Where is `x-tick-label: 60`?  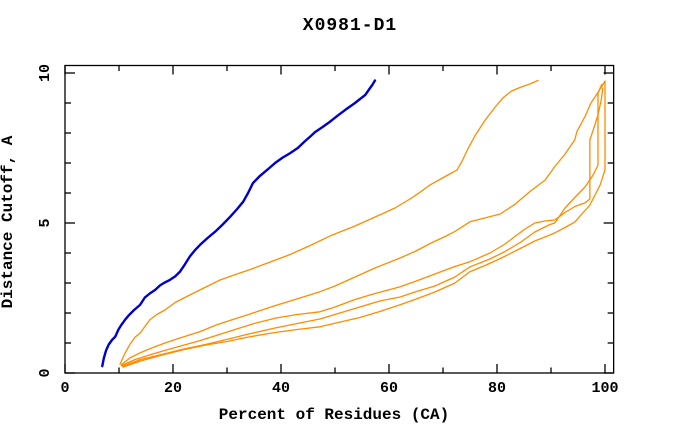 x-tick-label: 60 is located at coordinates (389, 388).